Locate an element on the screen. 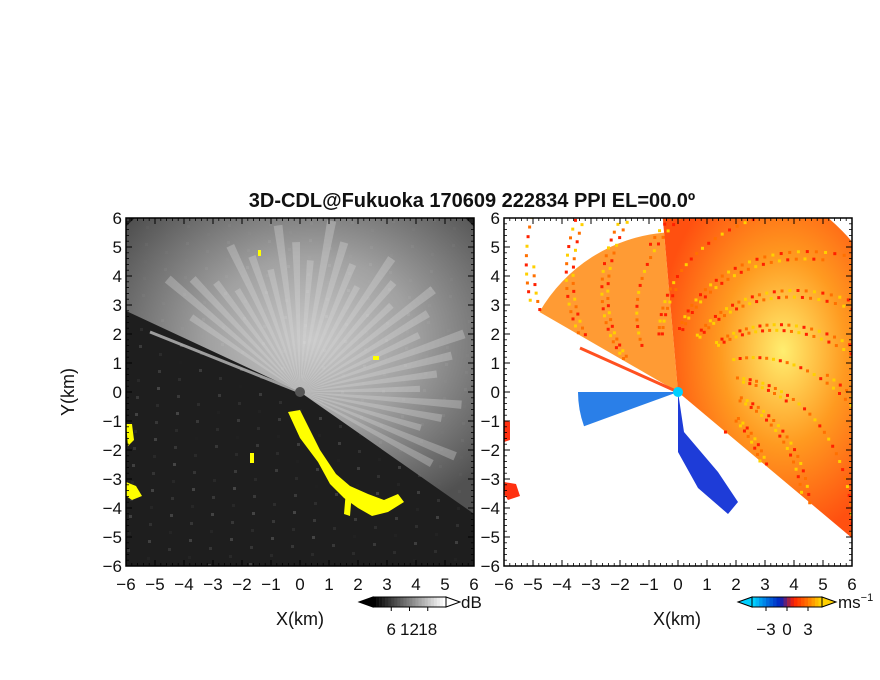 The height and width of the screenshot is (680, 880). colorbar-tick-label: 18 is located at coordinates (427, 629).